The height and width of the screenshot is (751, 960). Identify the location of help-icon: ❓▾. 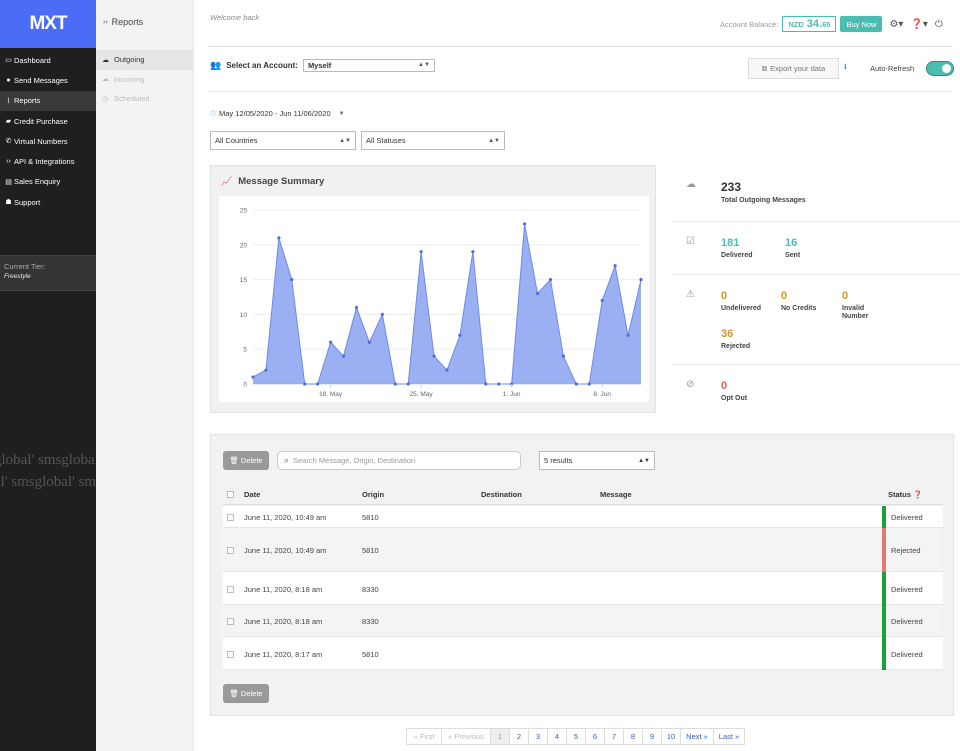
(919, 24).